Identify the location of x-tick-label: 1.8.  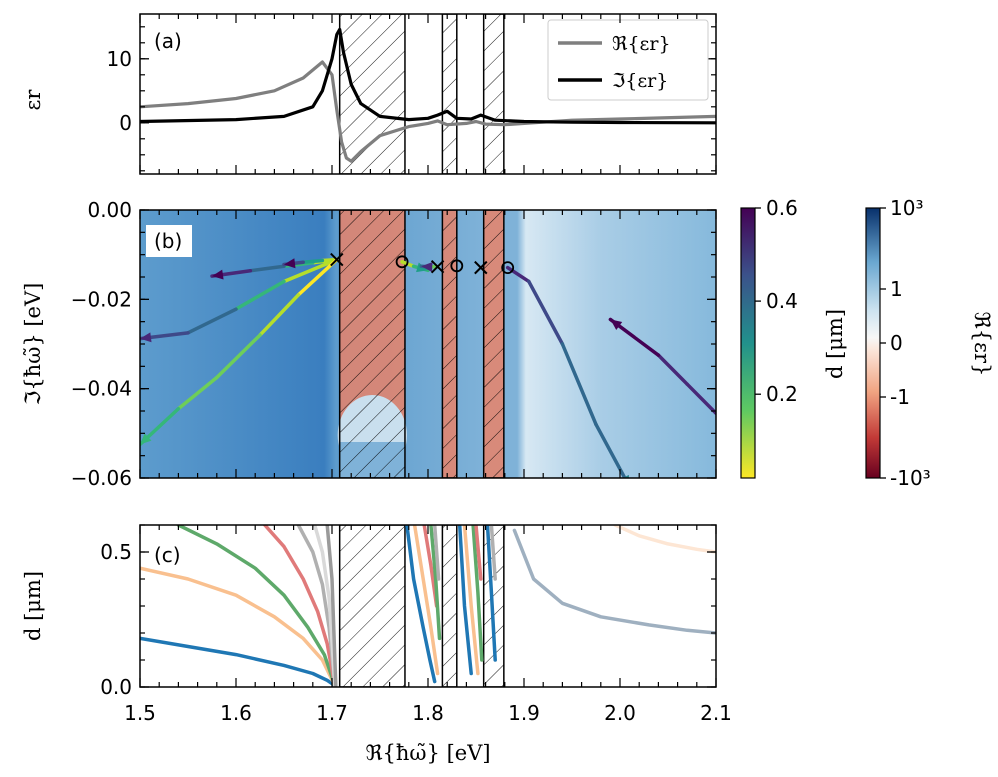
(428, 713).